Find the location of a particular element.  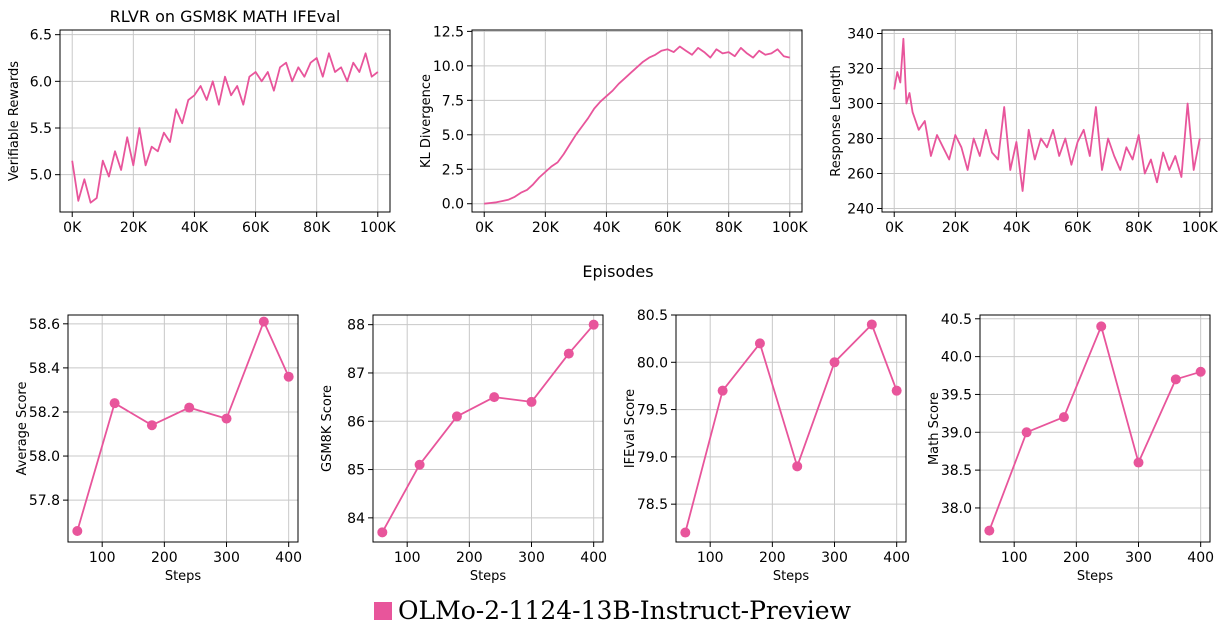

y-tick-label-4: 320 is located at coordinates (860, 70).